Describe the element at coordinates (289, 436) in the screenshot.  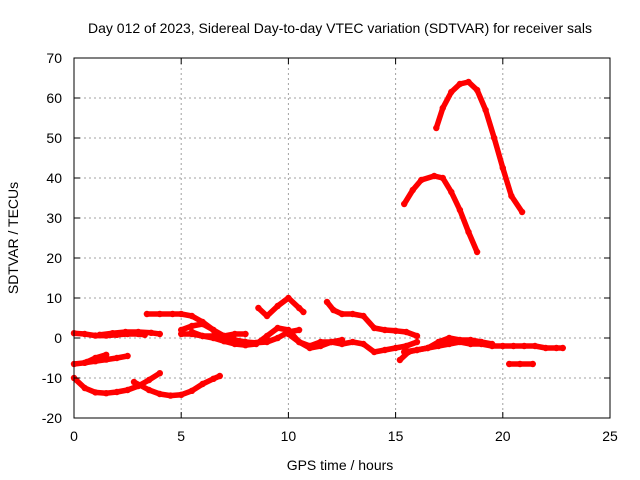
I see `x-tick-label: 10` at that location.